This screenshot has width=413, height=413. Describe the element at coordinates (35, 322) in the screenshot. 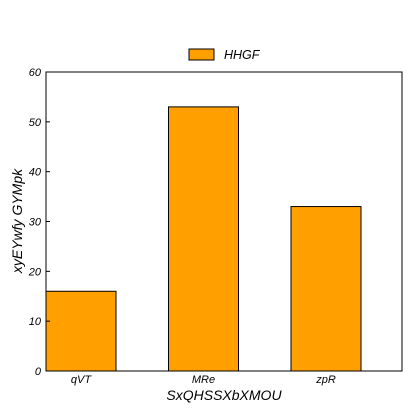

I see `y-tick-label: 10` at that location.